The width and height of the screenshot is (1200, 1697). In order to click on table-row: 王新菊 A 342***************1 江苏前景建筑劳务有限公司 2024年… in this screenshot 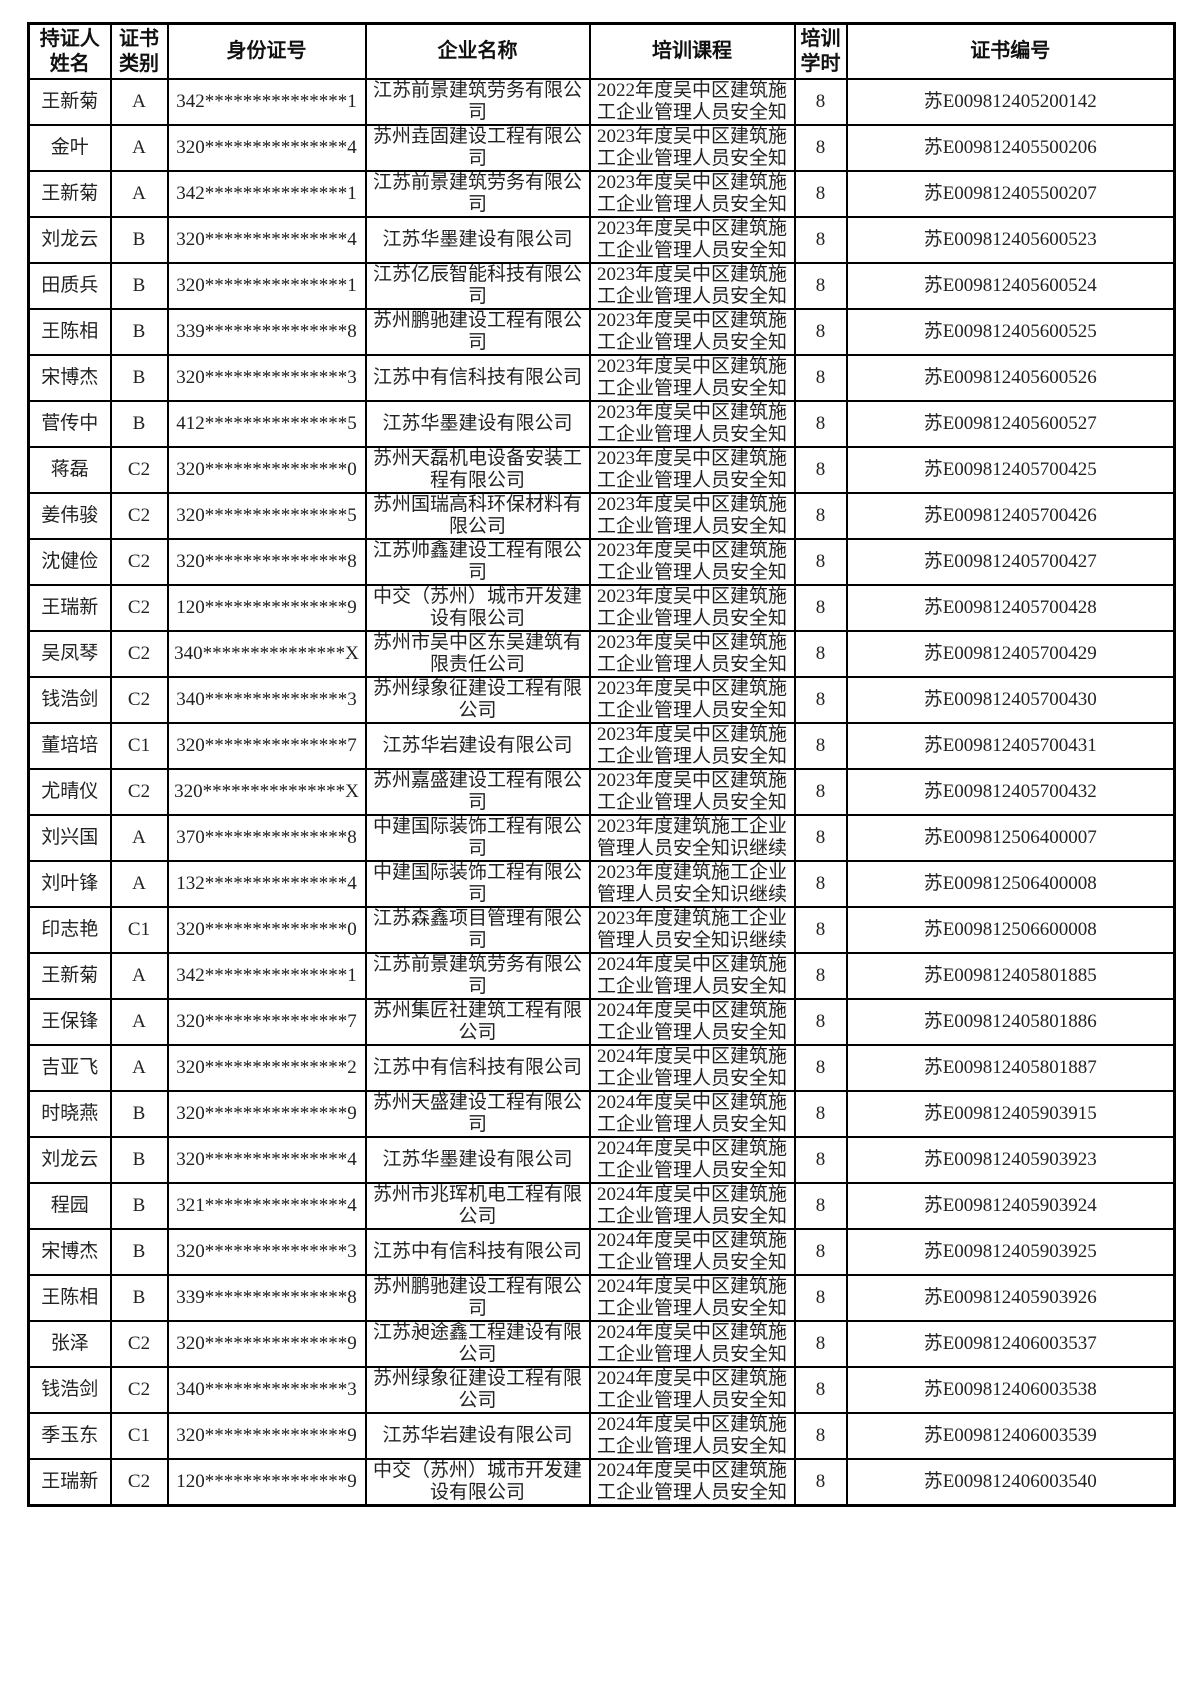, I will do `click(601, 976)`.